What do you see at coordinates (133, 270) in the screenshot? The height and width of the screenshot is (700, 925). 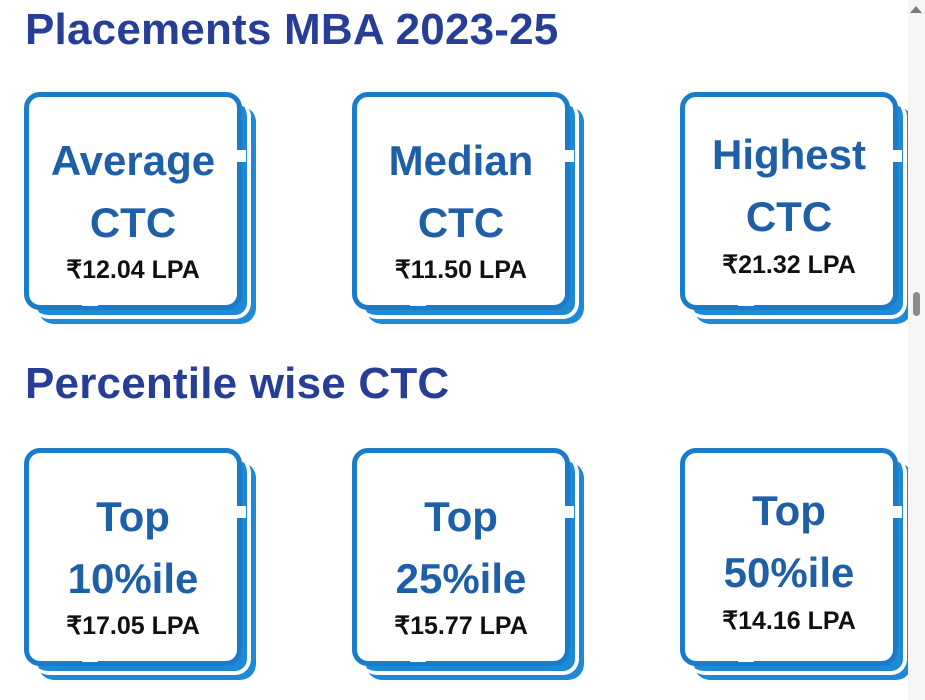 I see `card-value: ₹12.04 LPA` at bounding box center [133, 270].